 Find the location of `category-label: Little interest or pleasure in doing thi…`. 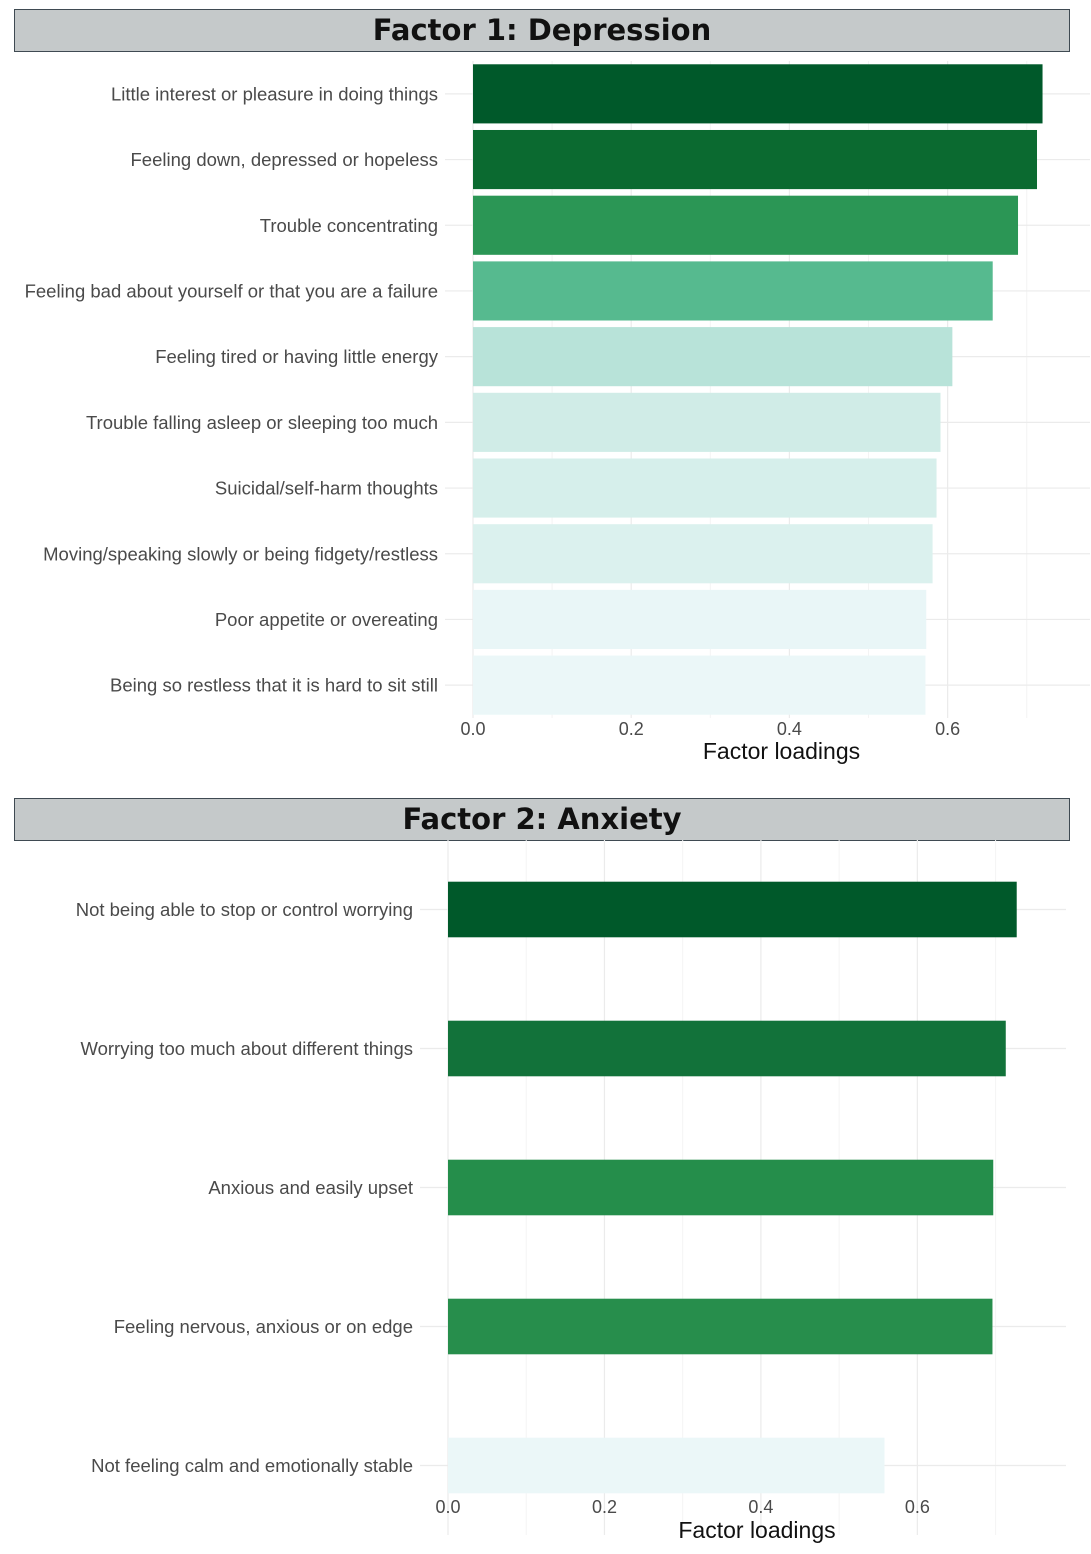

category-label: Little interest or pleasure in doing thi… is located at coordinates (274, 93).